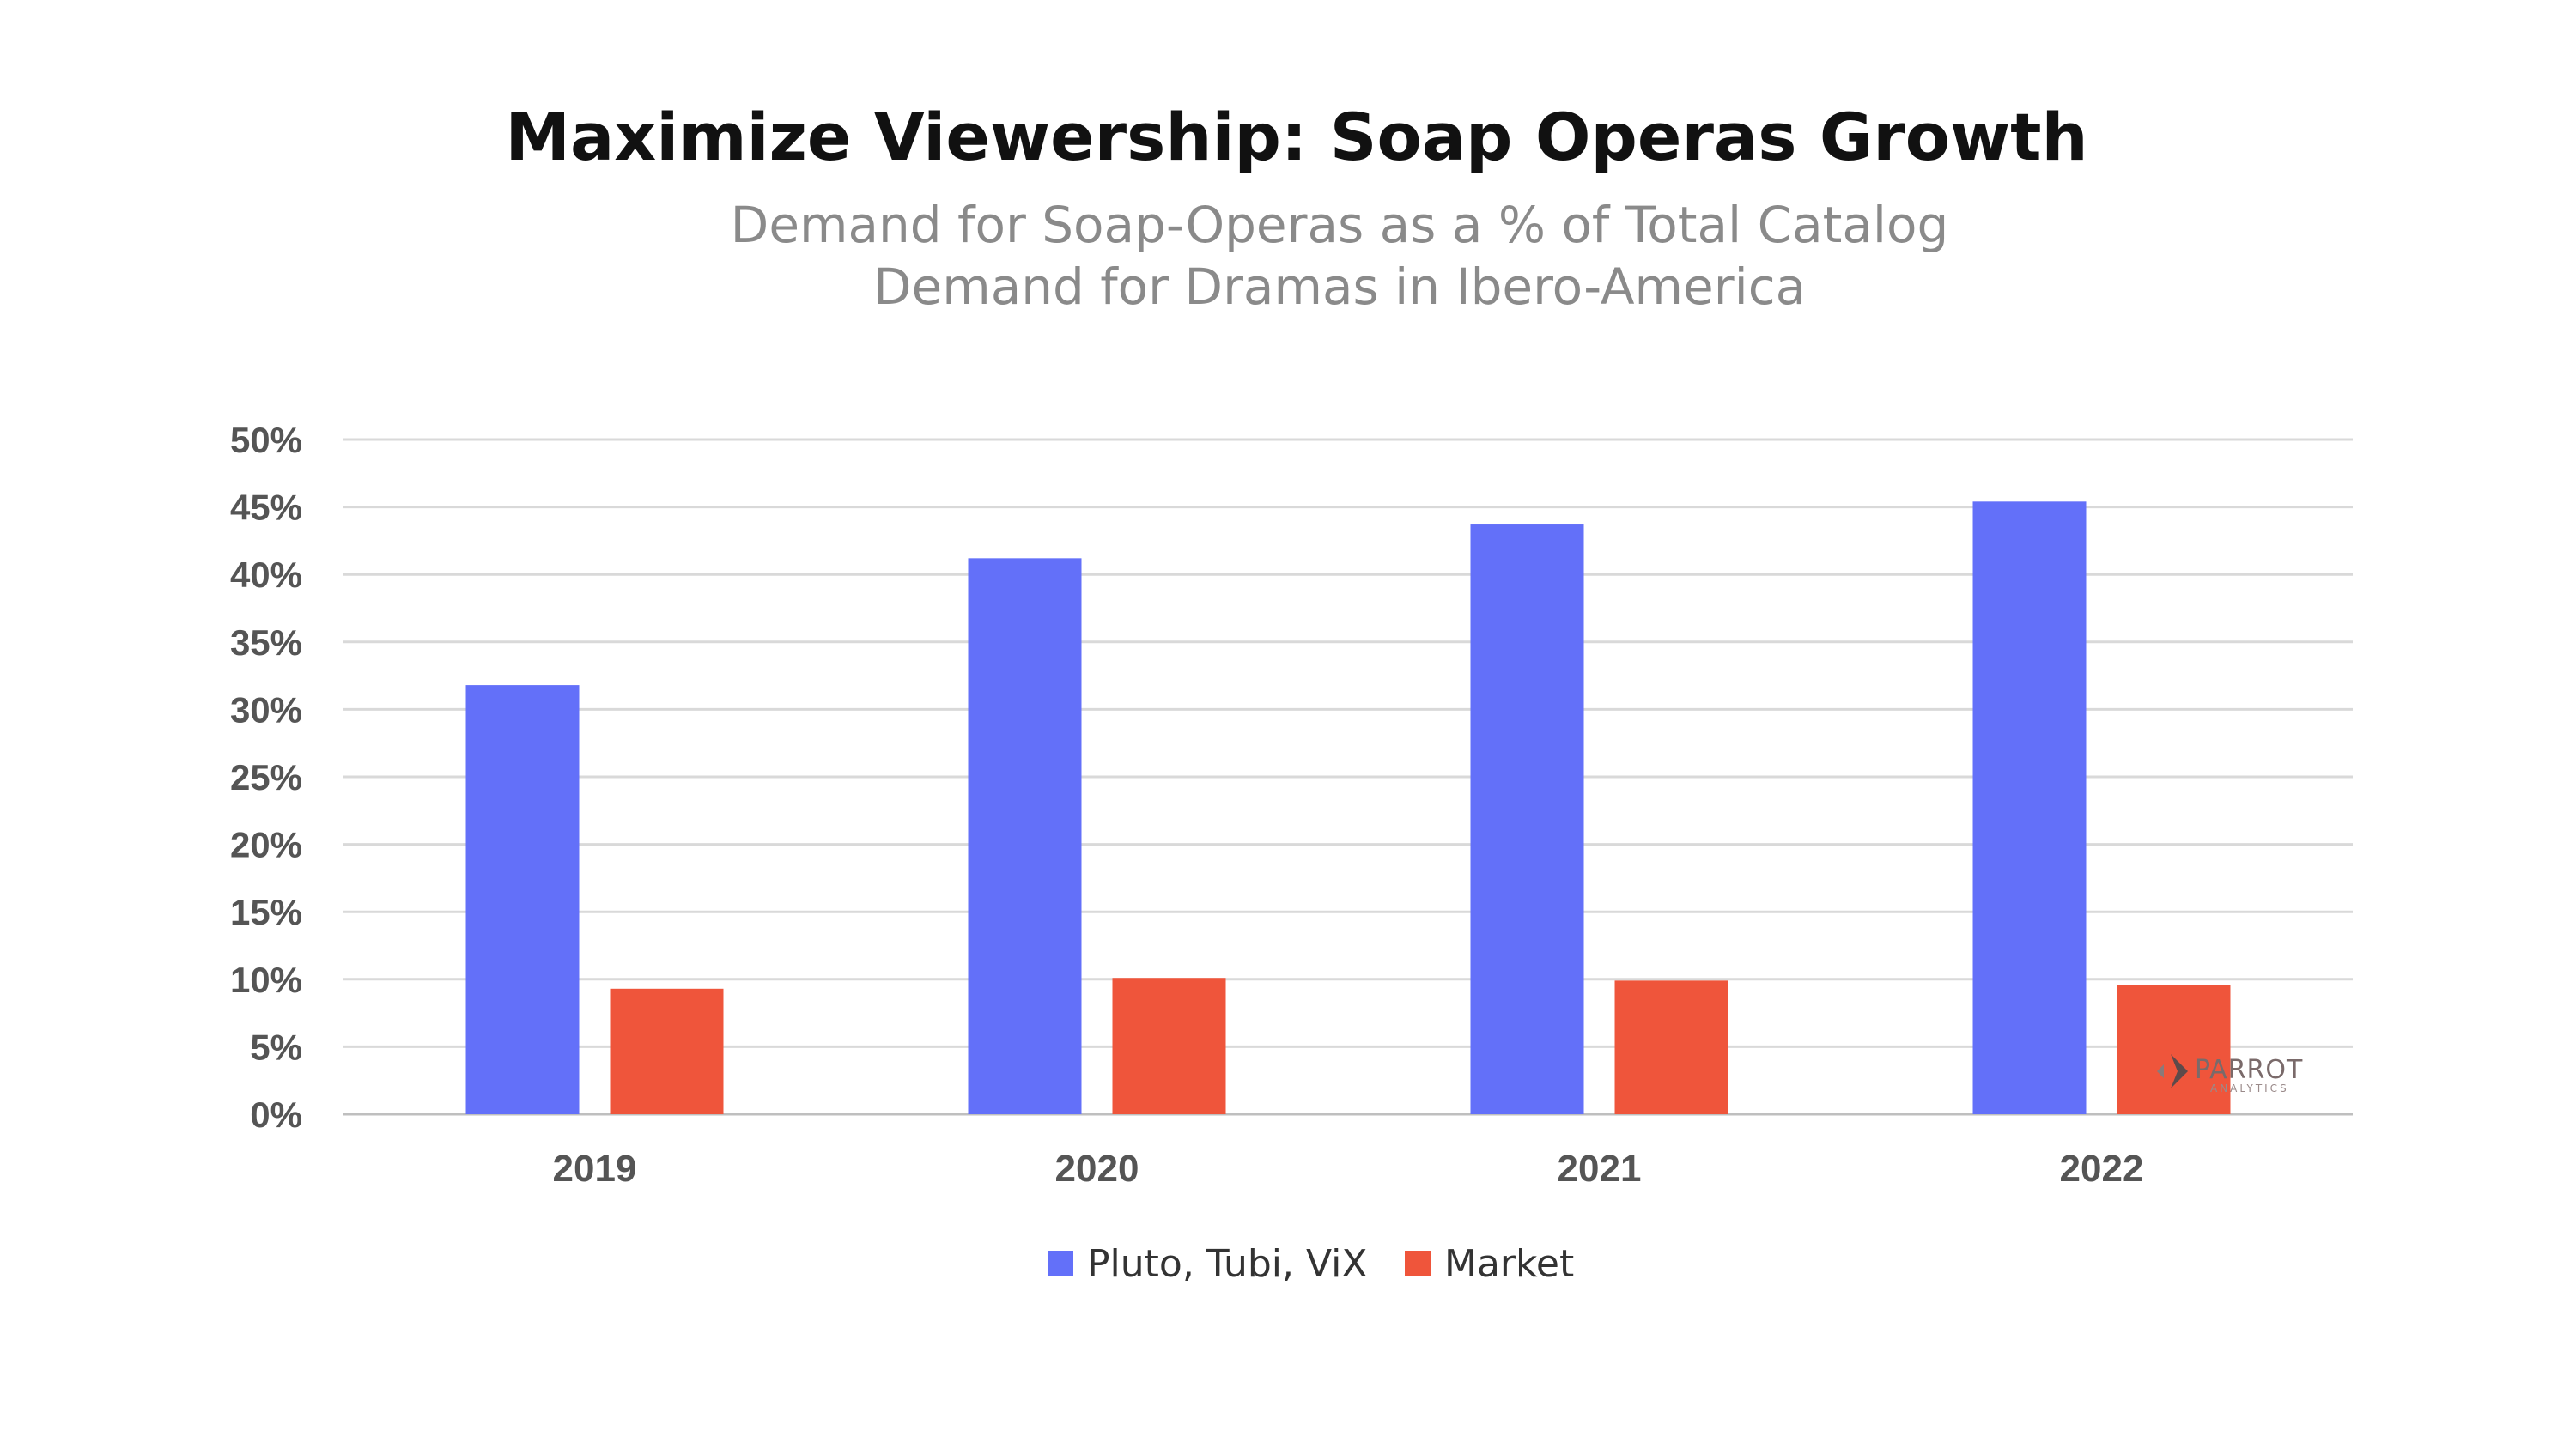  What do you see at coordinates (2250, 1088) in the screenshot?
I see `watermark-subtext: ANALYTICS` at bounding box center [2250, 1088].